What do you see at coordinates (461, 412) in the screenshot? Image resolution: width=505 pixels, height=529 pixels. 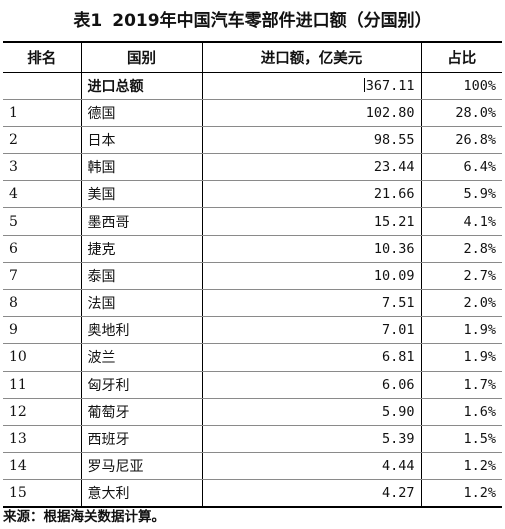 I see `share-cell: 1.6%` at bounding box center [461, 412].